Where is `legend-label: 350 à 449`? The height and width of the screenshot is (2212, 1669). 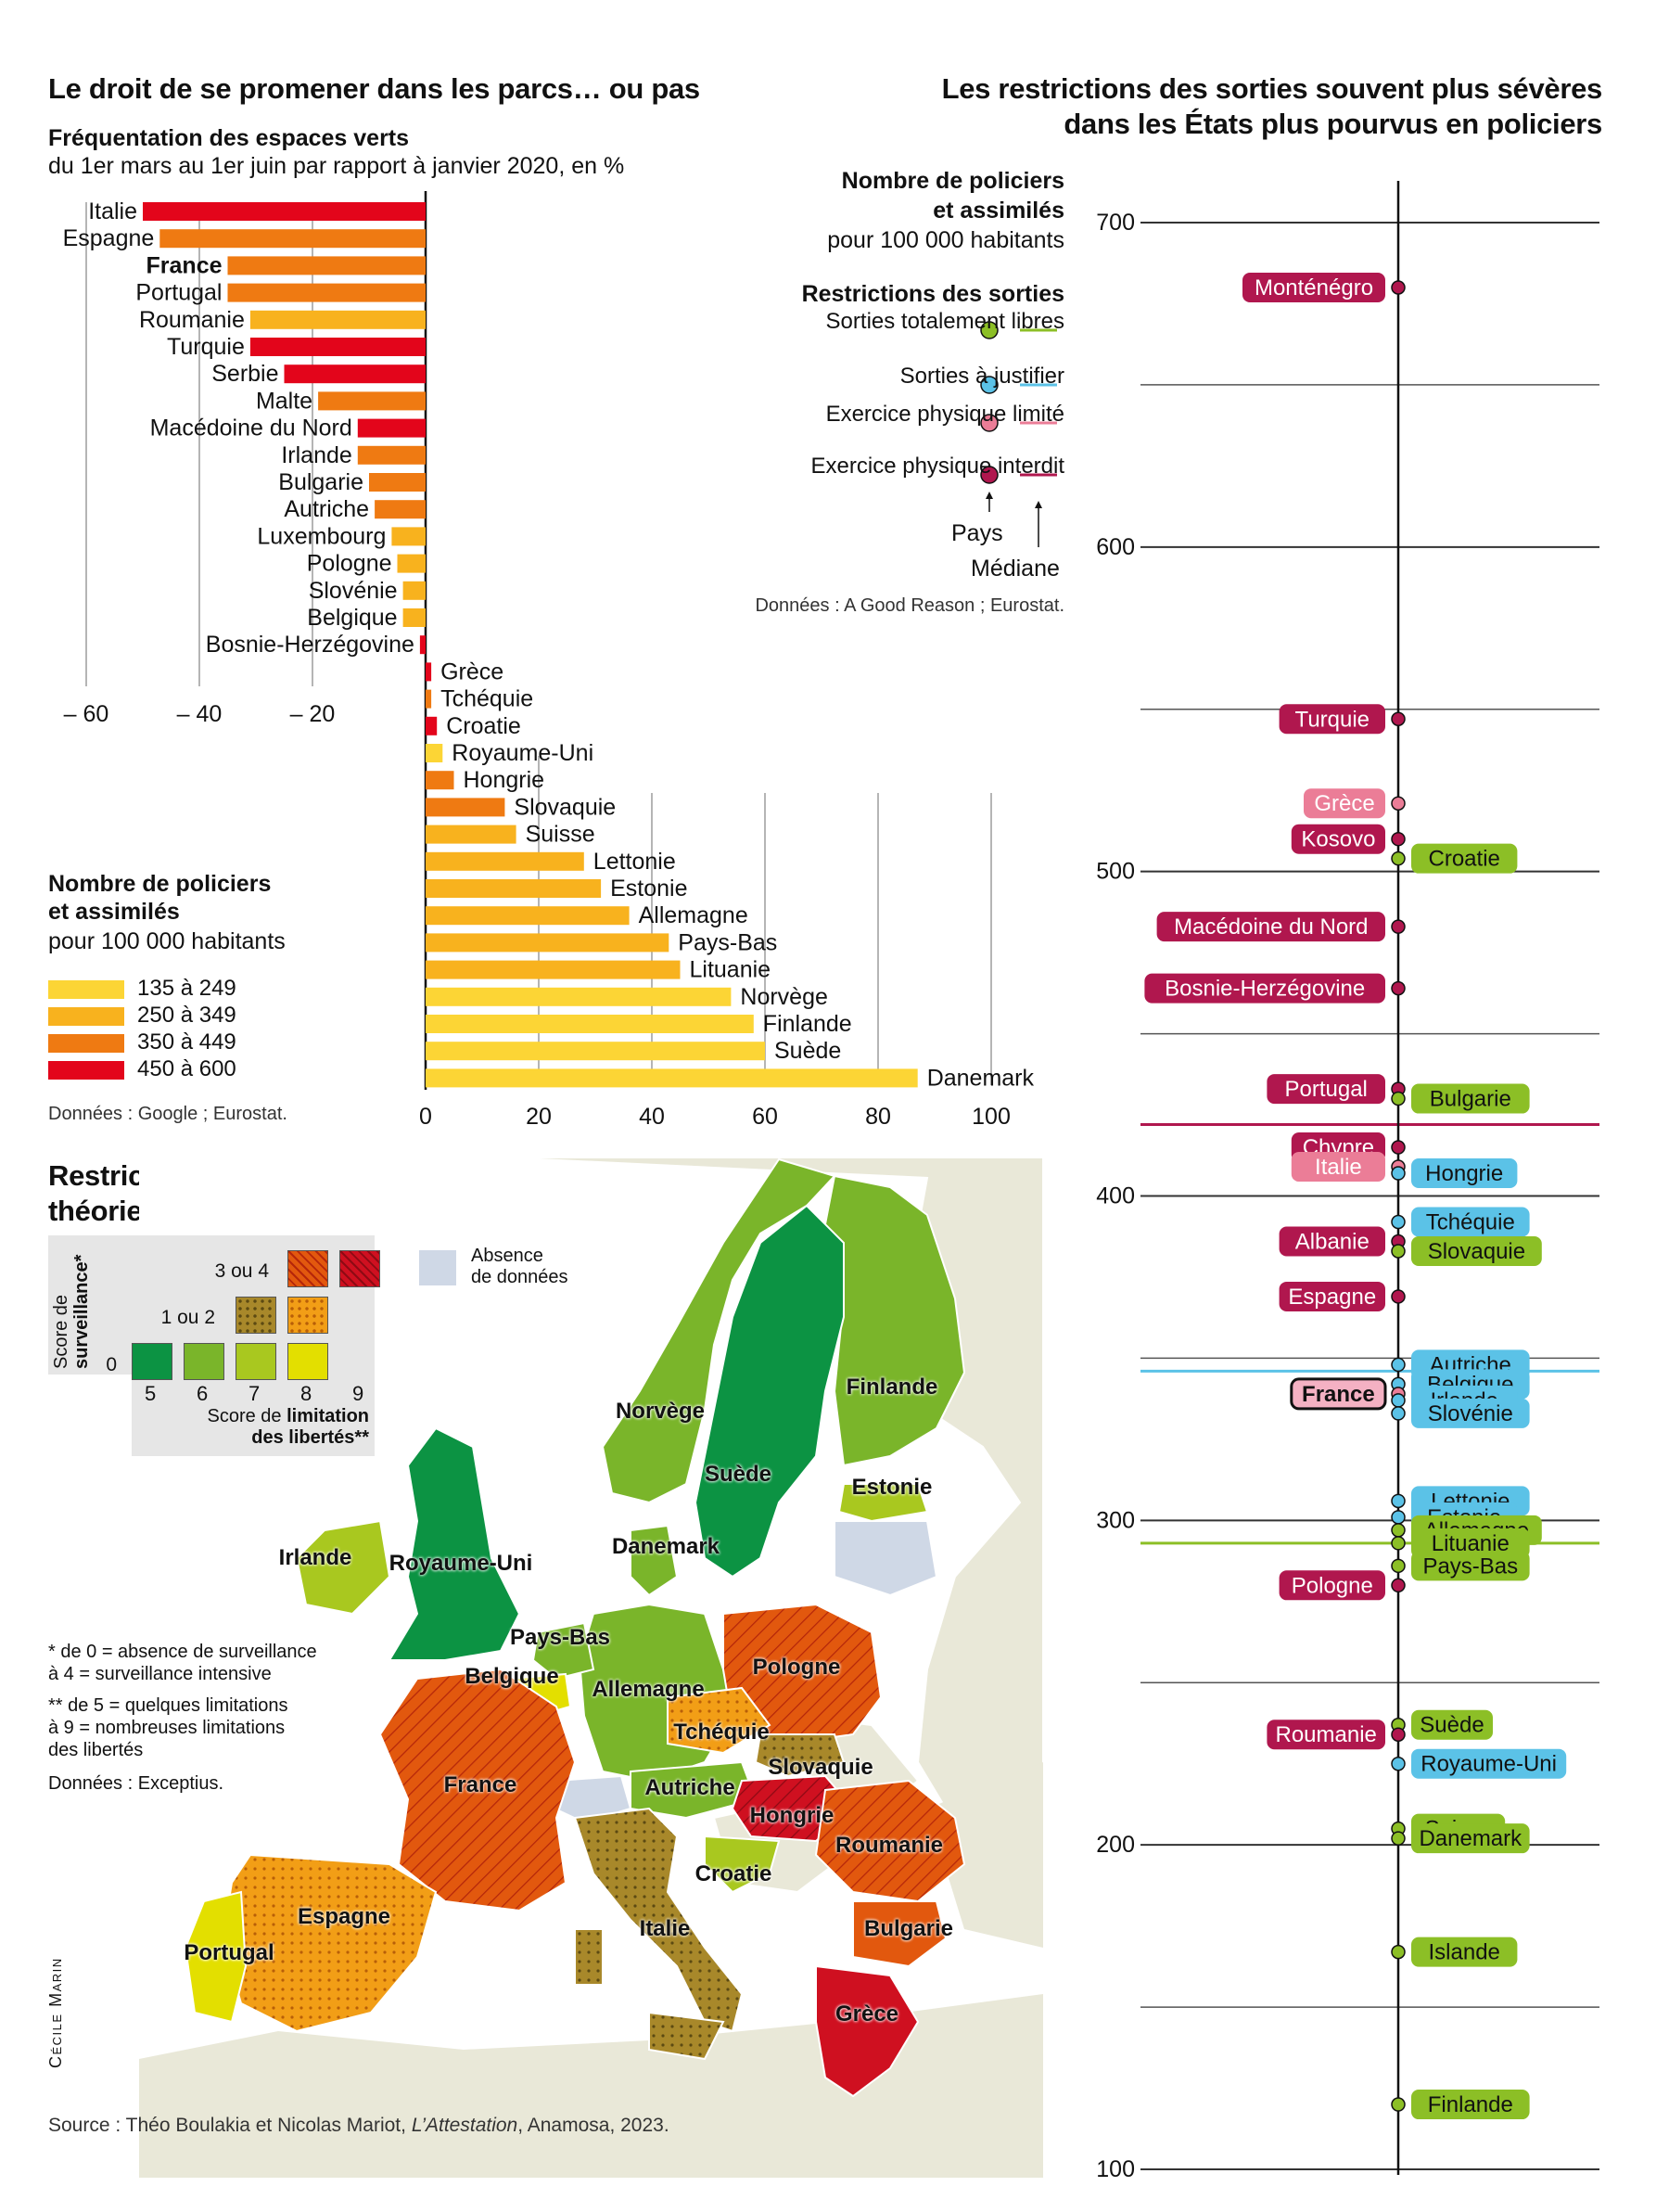
legend-label: 350 à 449 is located at coordinates (186, 1042).